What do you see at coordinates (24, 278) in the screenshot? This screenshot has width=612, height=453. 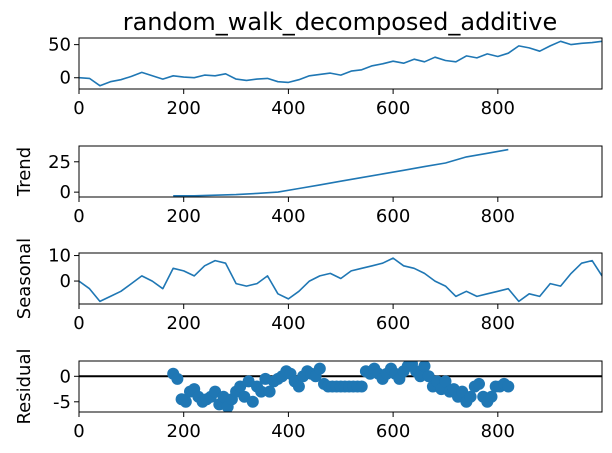 I see `seasonal-ylabel: Seasonal` at bounding box center [24, 278].